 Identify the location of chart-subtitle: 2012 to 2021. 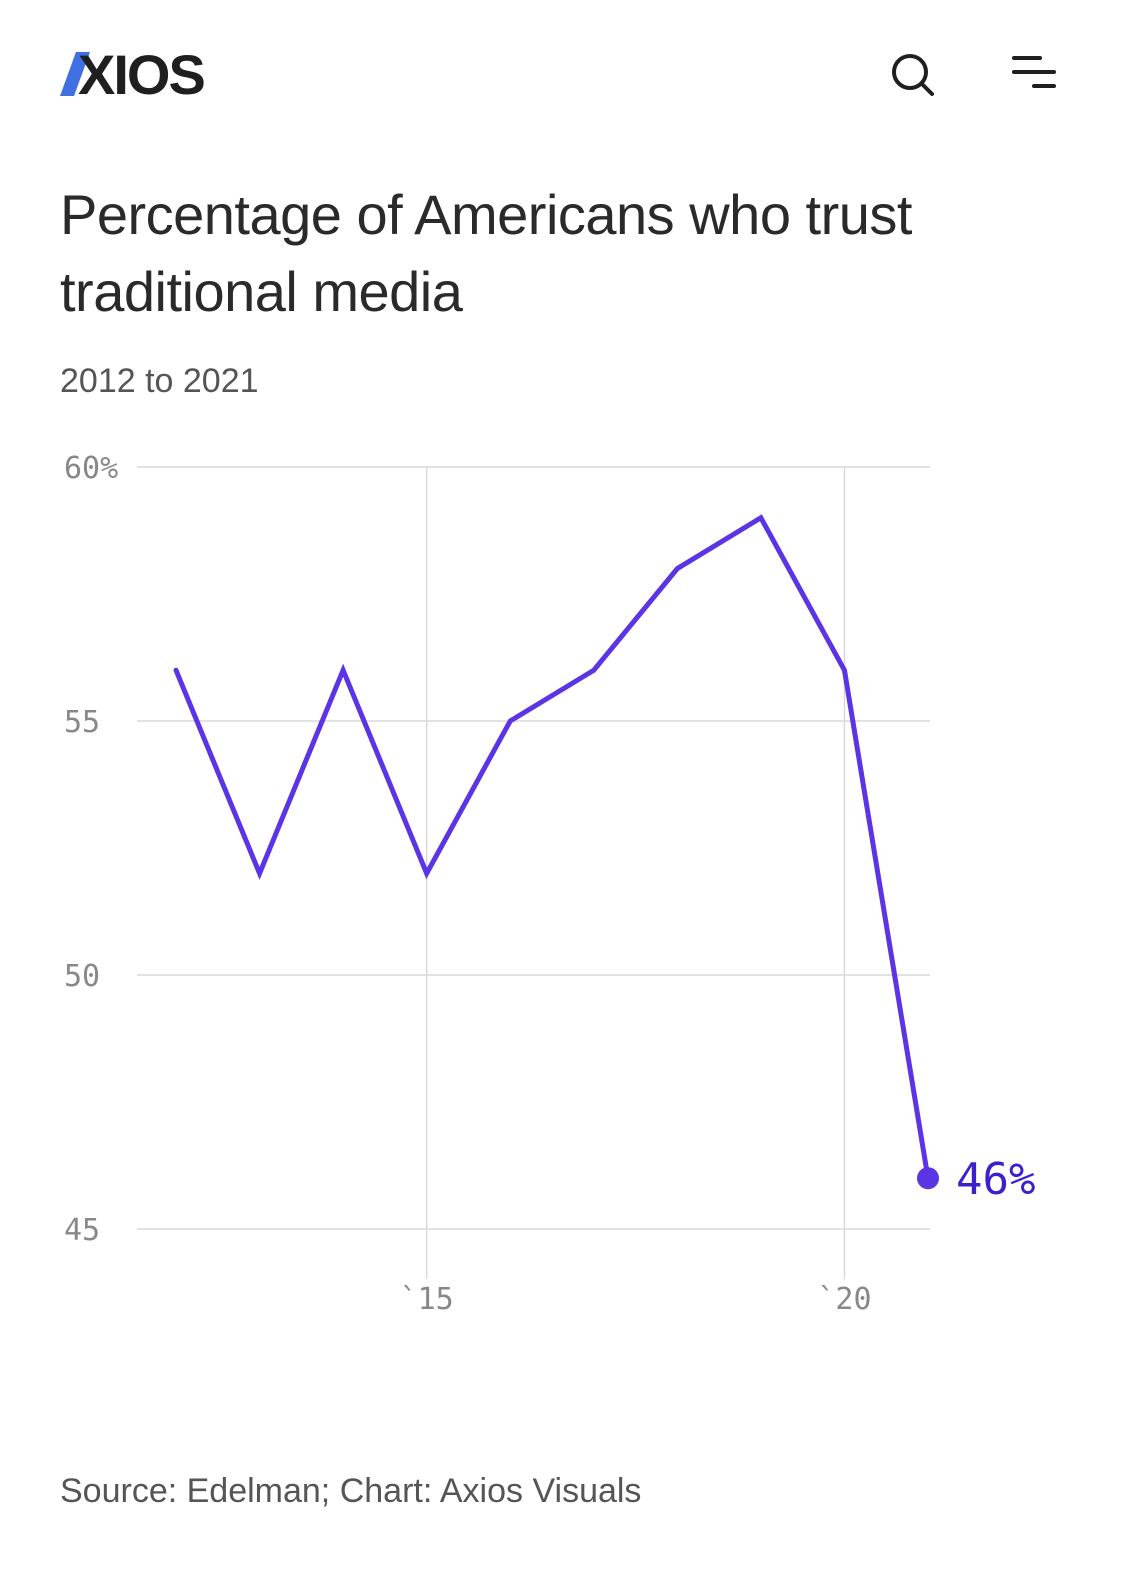
(159, 381).